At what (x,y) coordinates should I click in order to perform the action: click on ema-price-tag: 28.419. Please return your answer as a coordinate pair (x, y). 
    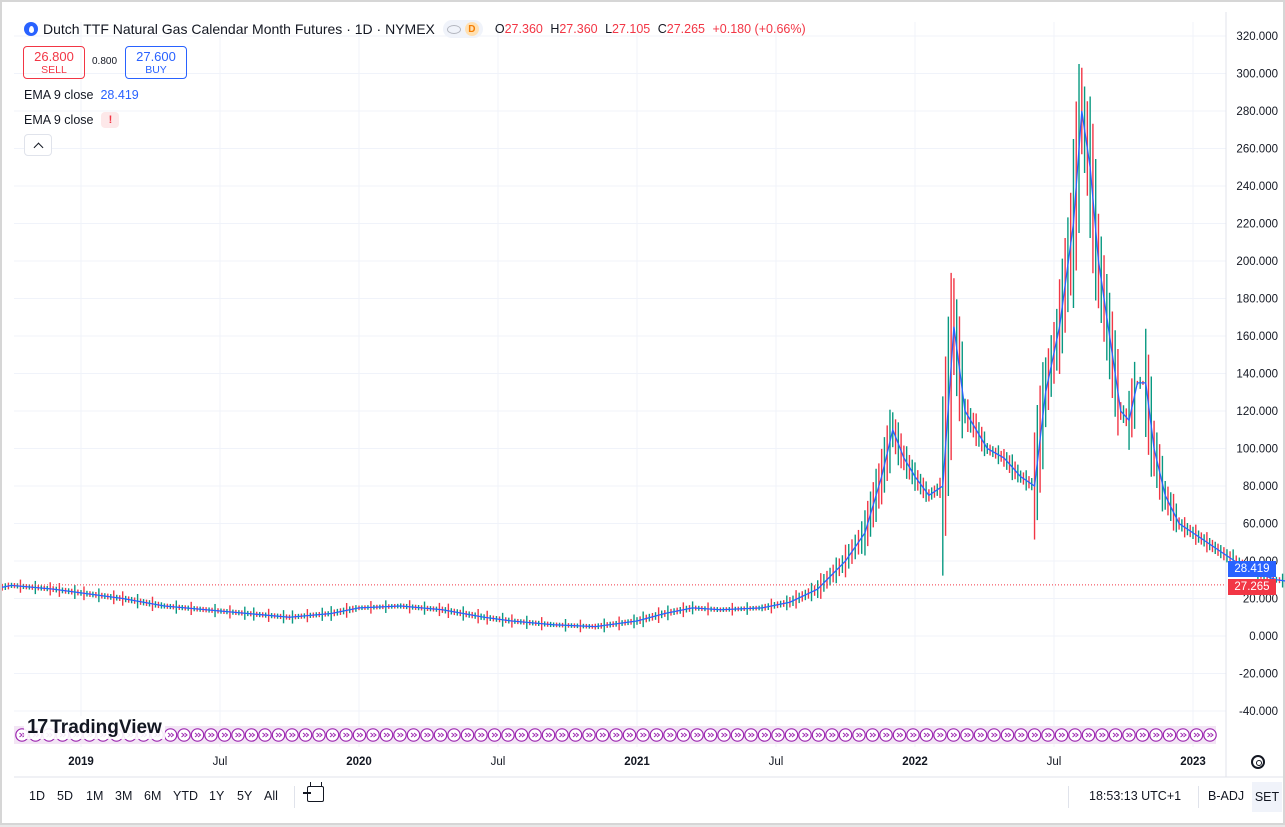
    Looking at the image, I should click on (1252, 569).